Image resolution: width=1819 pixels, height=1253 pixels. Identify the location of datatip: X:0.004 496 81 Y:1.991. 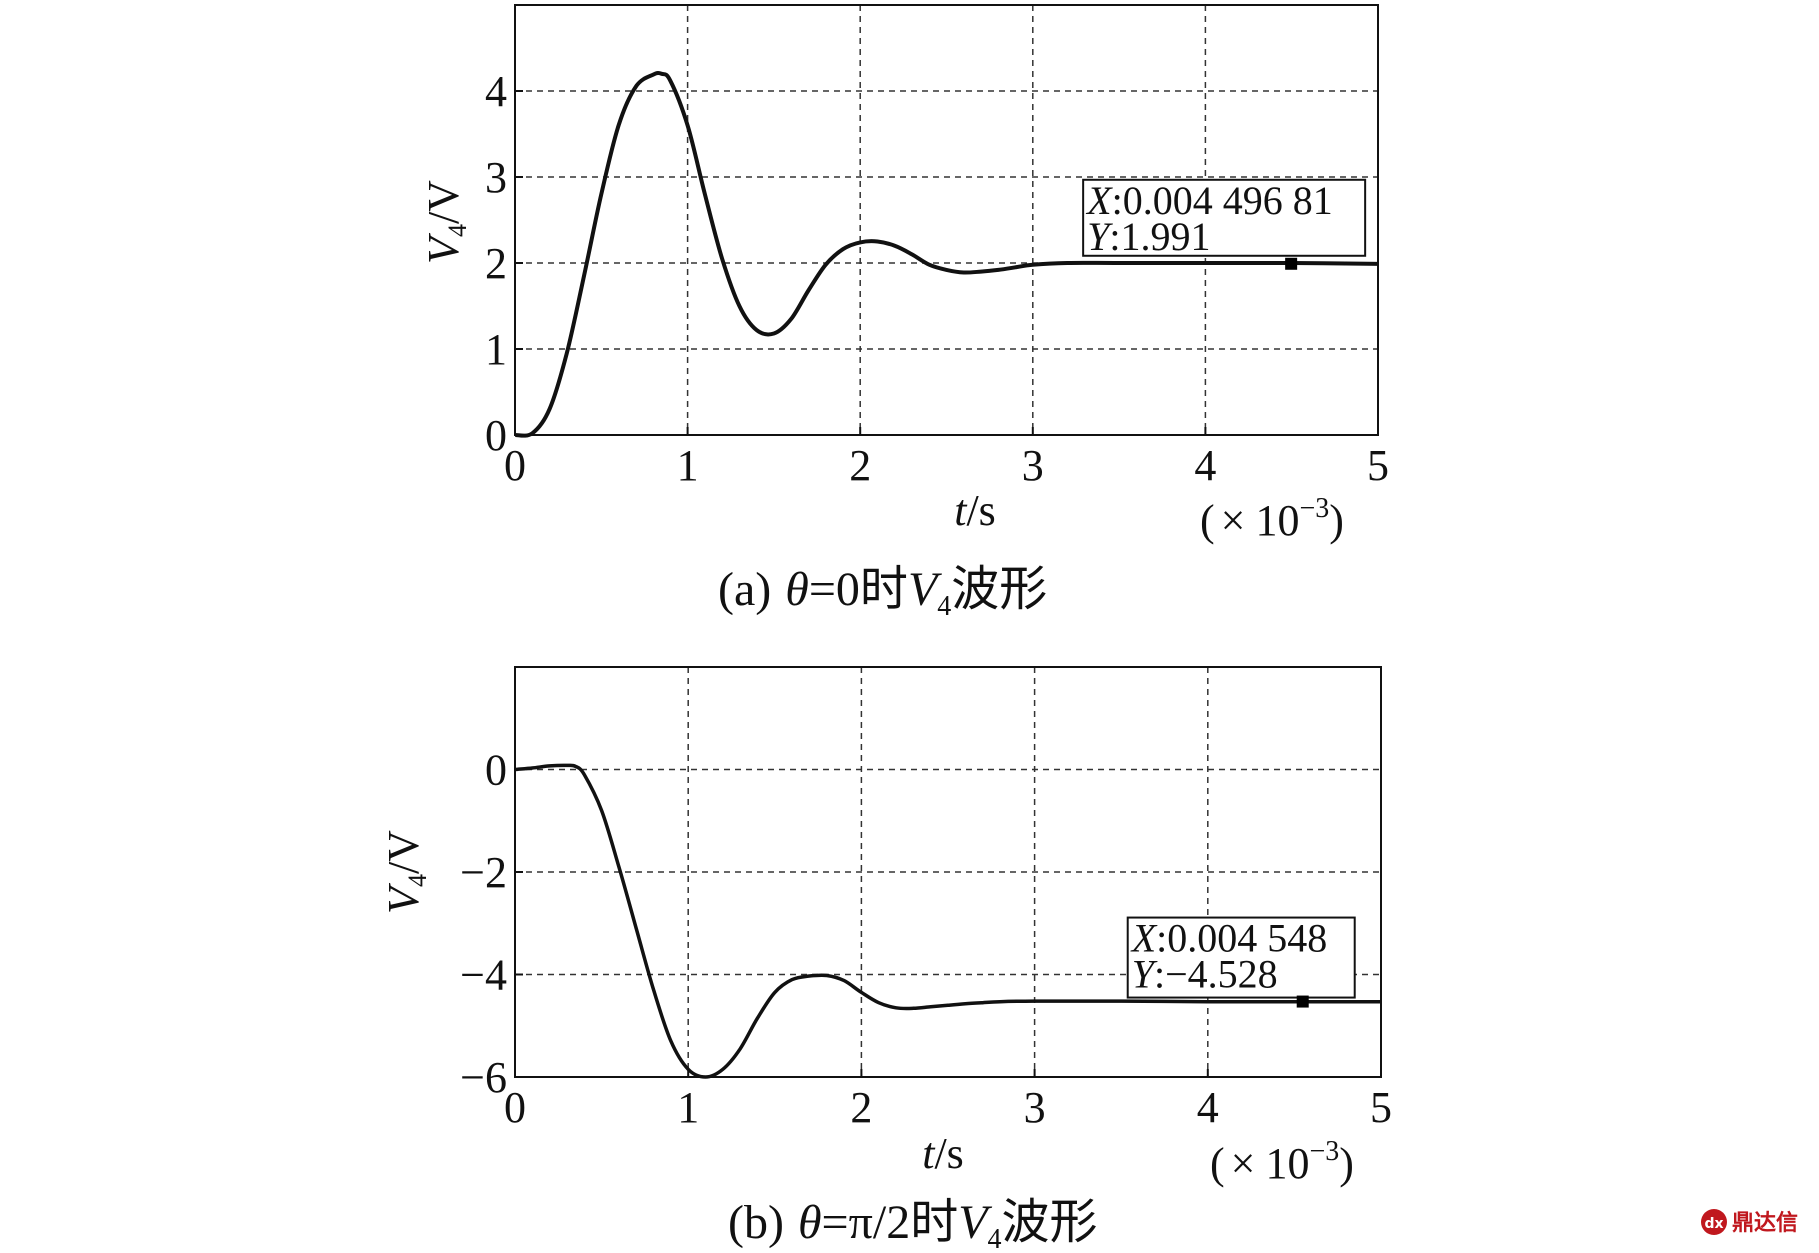
(1224, 224).